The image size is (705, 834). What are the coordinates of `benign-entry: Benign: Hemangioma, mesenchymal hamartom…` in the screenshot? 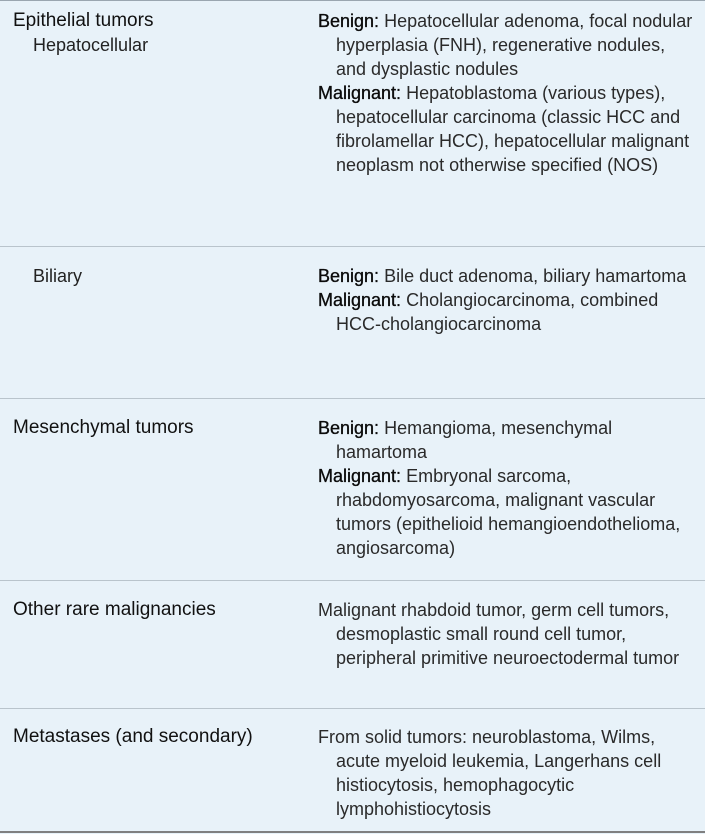 It's located at (506, 440).